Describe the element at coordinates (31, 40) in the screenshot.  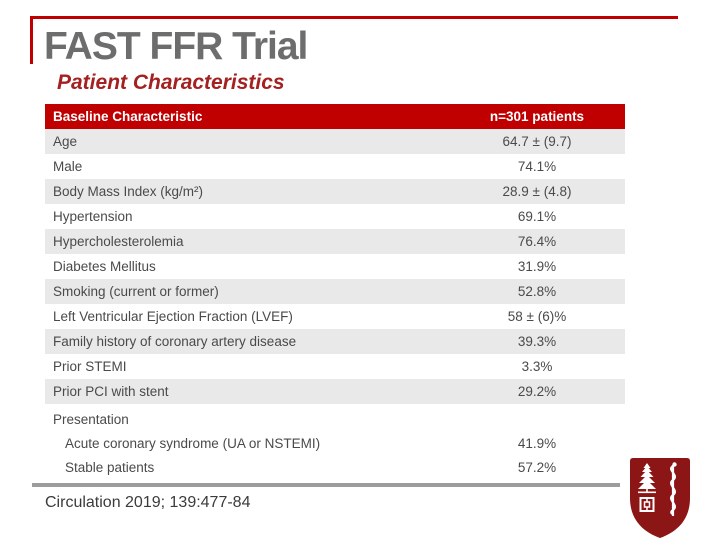
I see `left-accent-rule` at that location.